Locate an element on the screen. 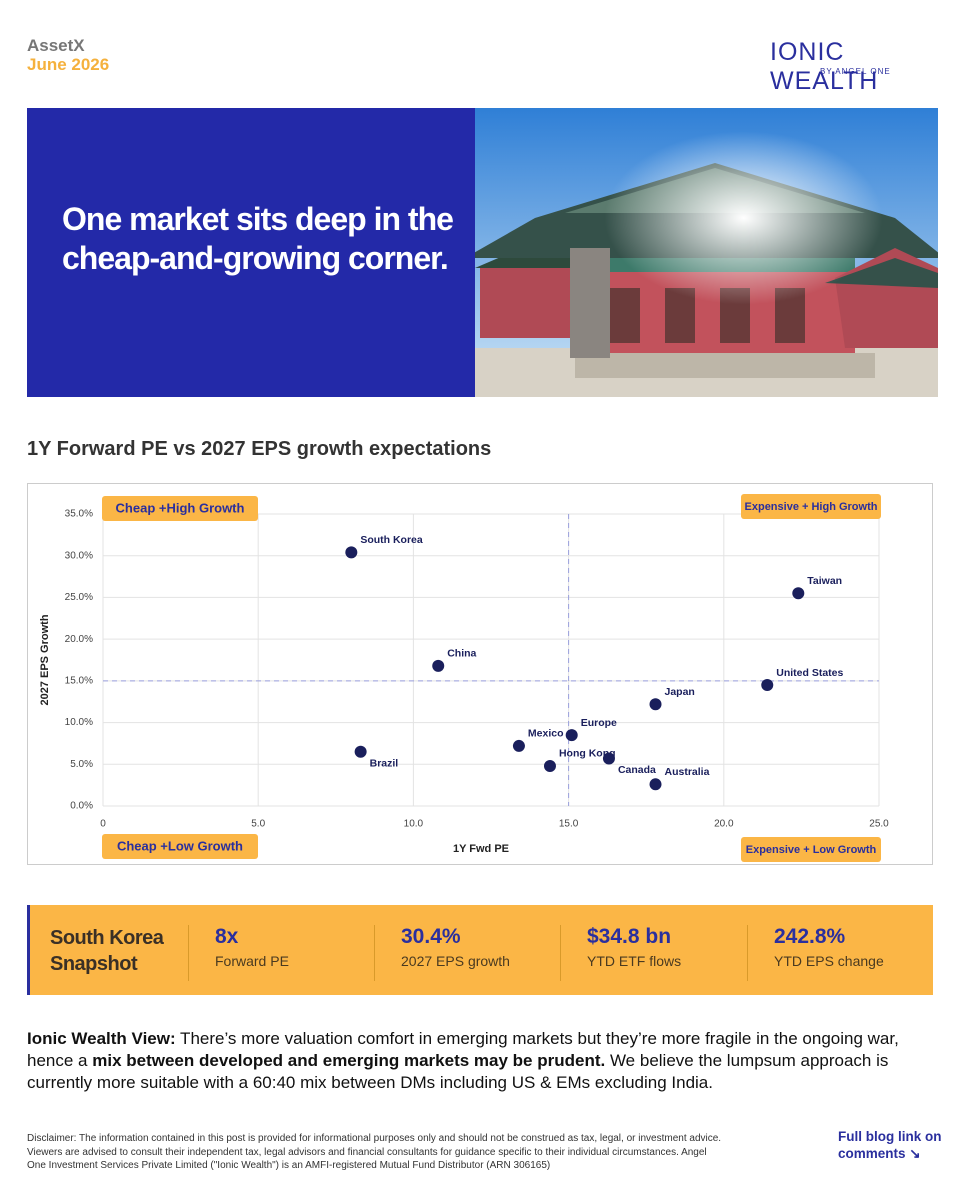 Image resolution: width=960 pixels, height=1200 pixels. stat-label: YTD ETF flows is located at coordinates (634, 961).